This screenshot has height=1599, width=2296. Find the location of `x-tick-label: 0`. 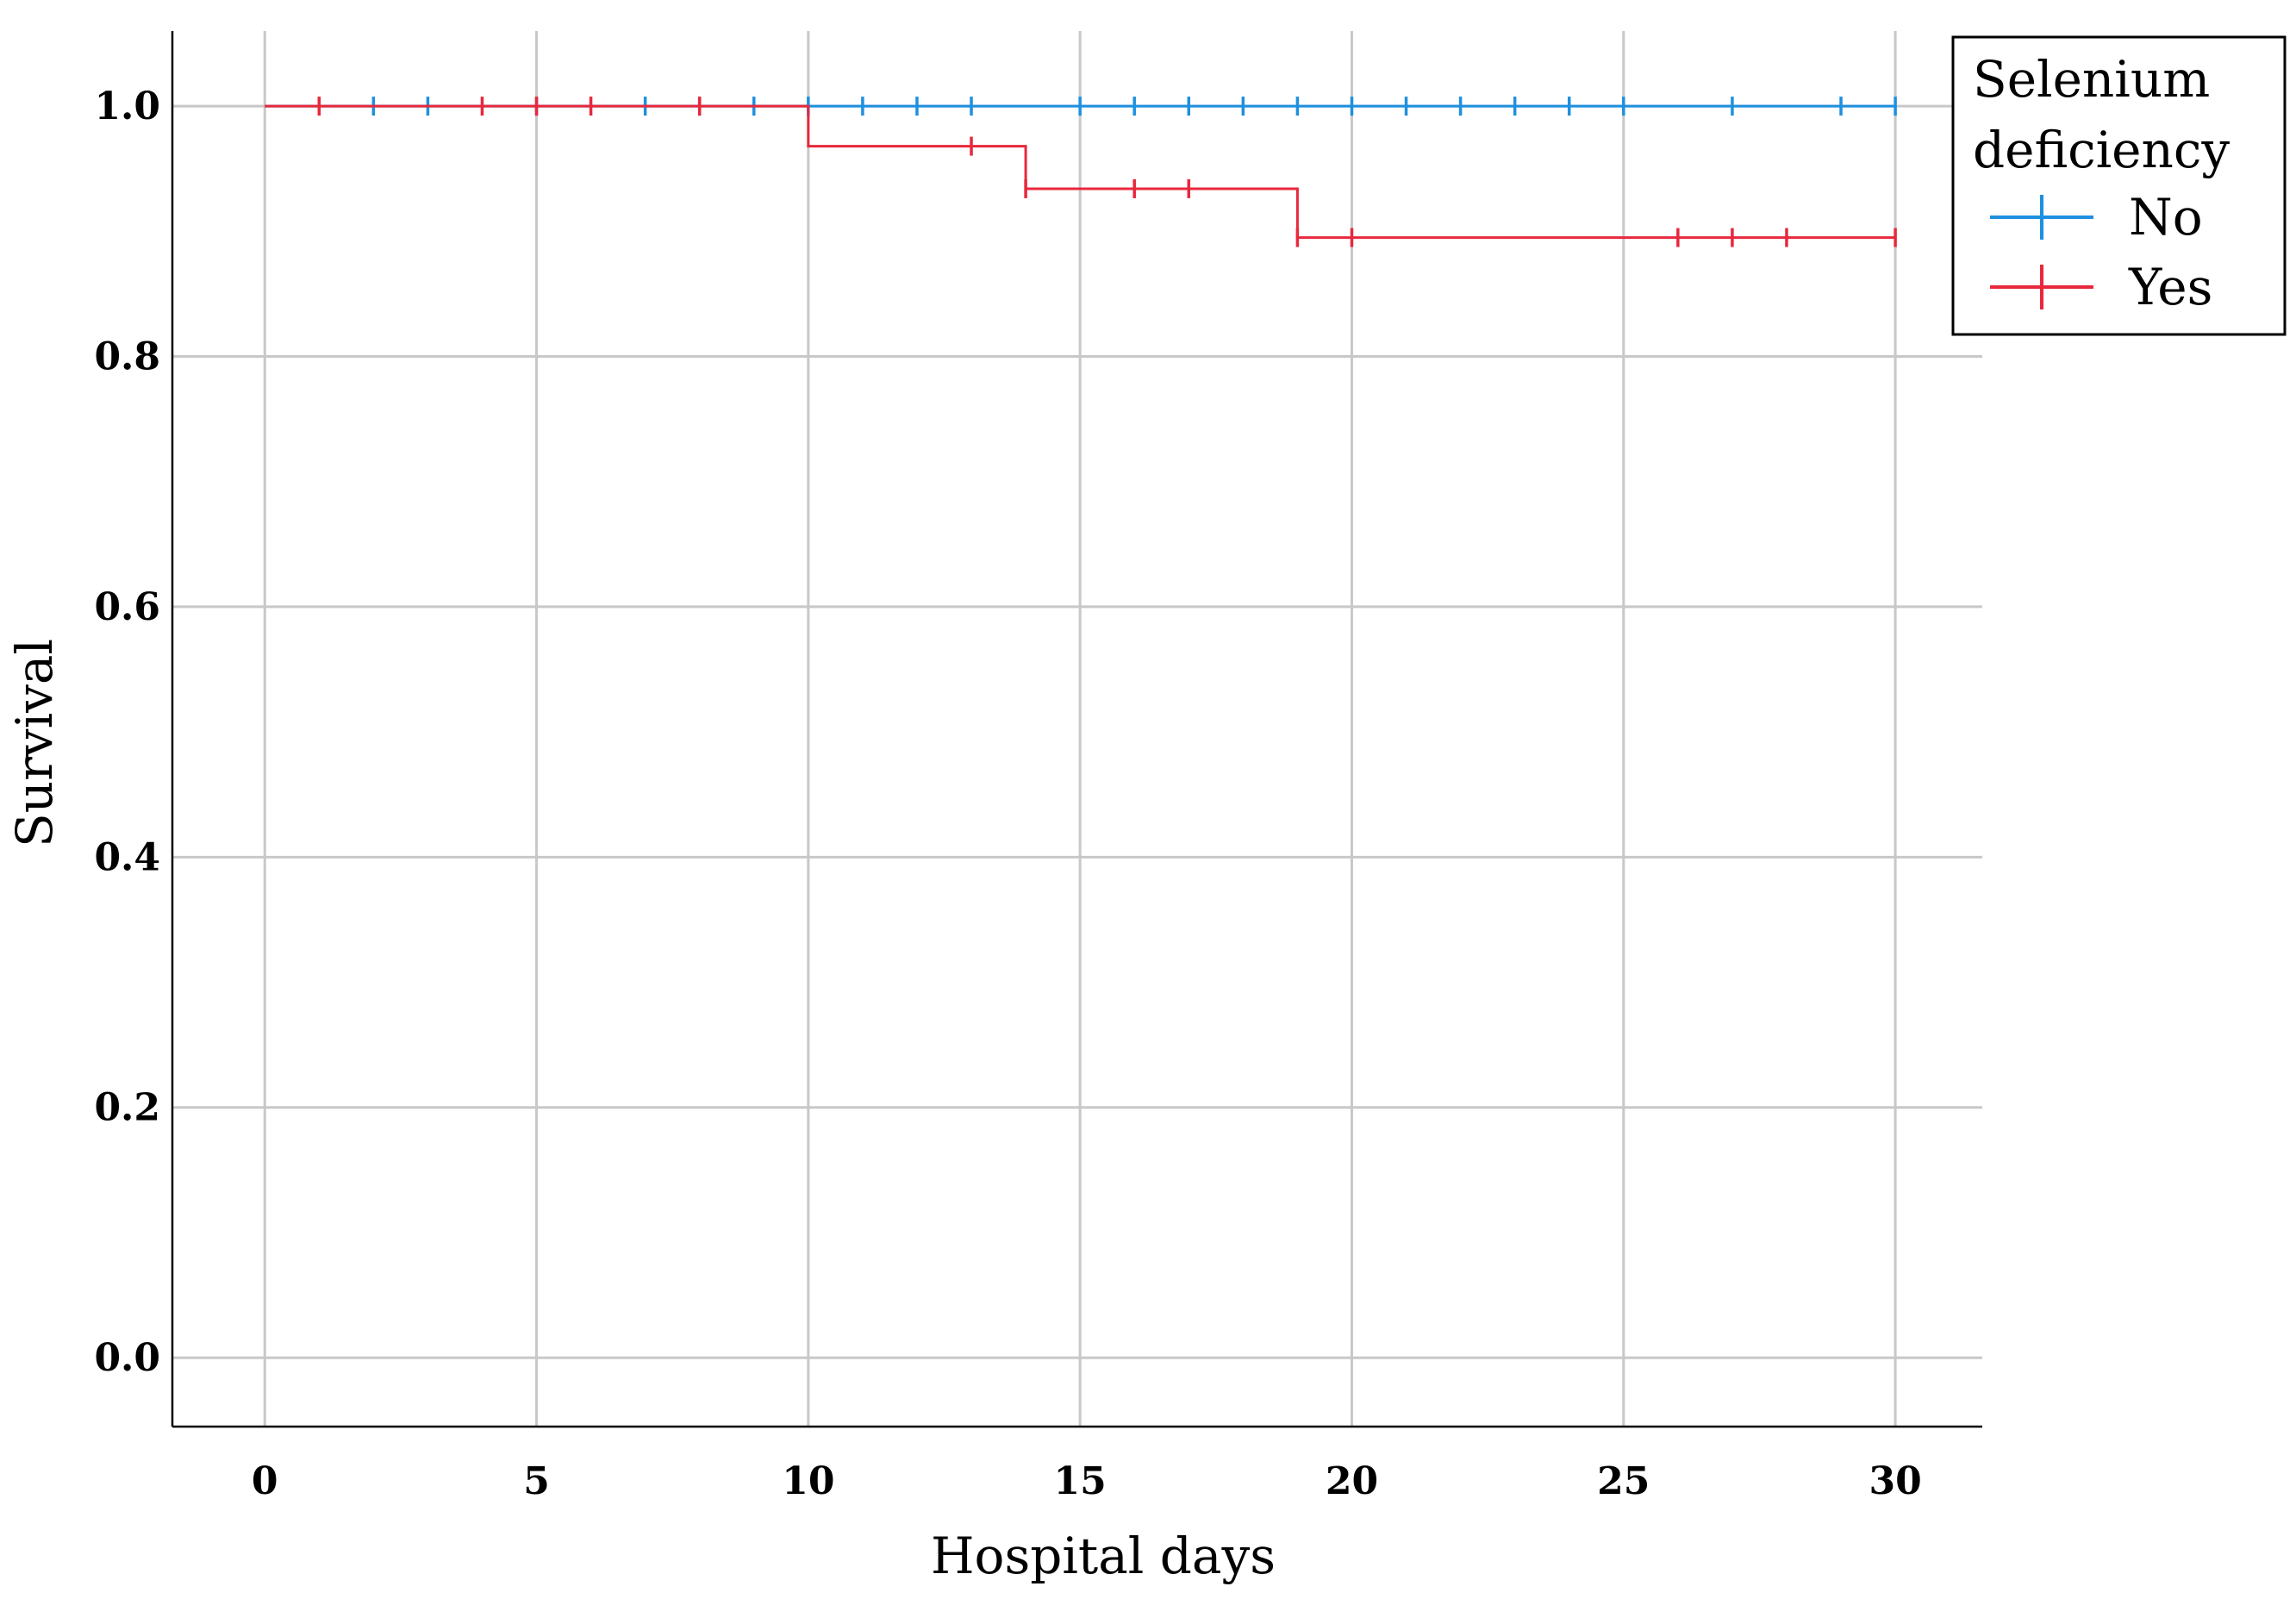

x-tick-label: 0 is located at coordinates (265, 1481).